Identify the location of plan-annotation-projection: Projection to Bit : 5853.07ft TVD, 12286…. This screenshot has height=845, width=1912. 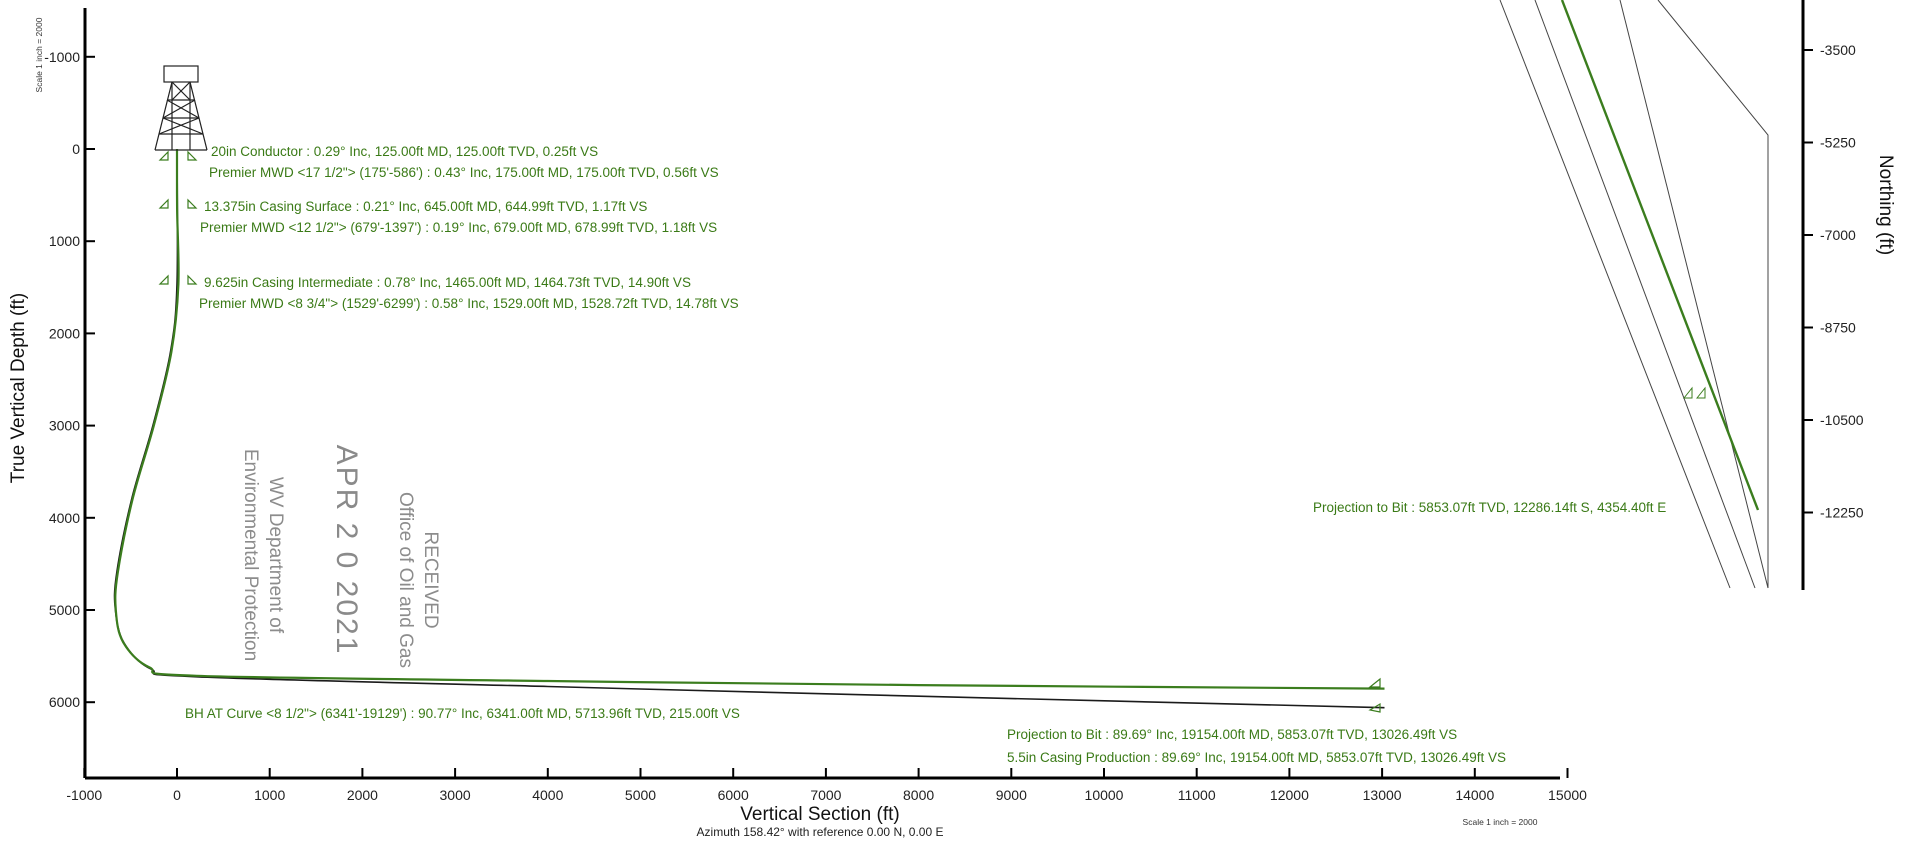
(1489, 507).